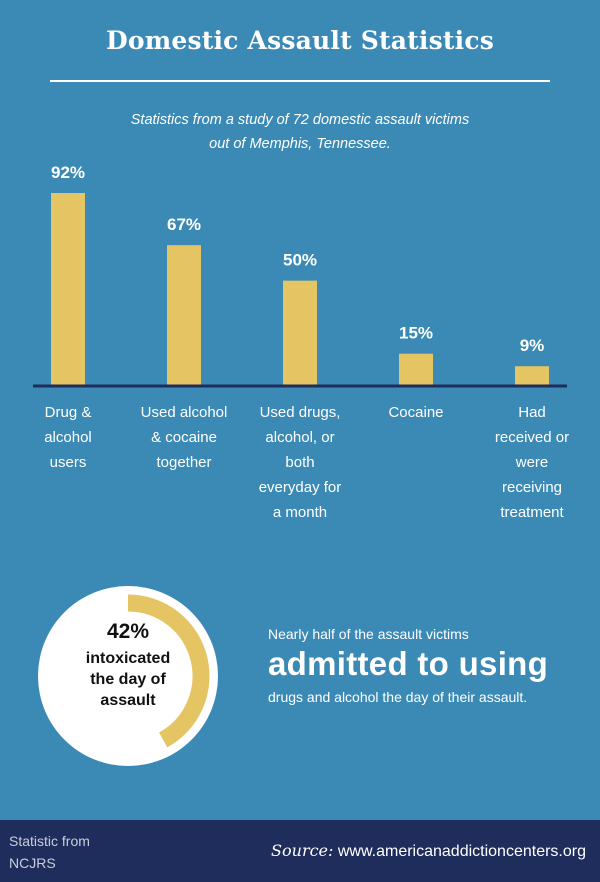 The height and width of the screenshot is (882, 600). I want to click on donut-caption-line: the day of, so click(128, 679).